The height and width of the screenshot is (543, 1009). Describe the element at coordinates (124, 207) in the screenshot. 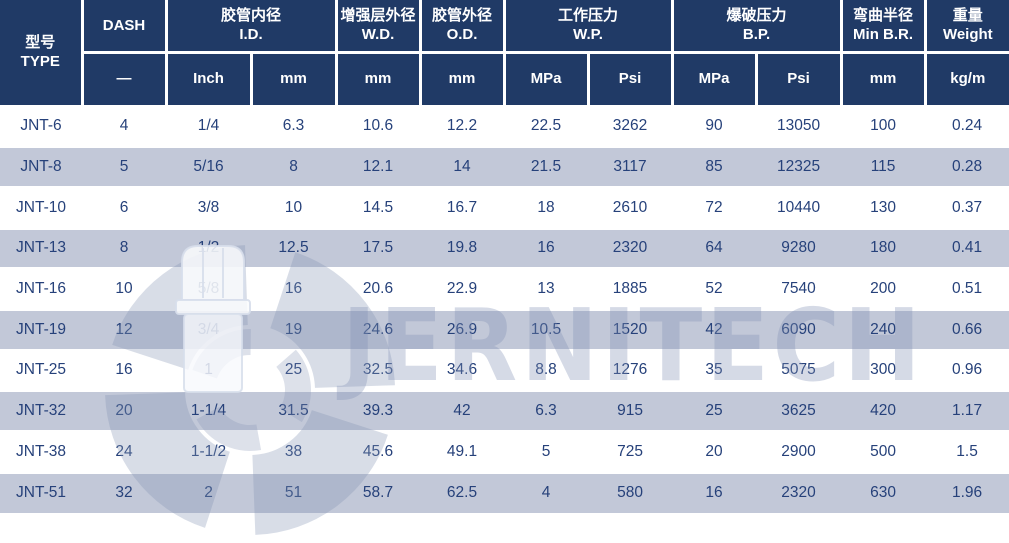

I see `table-cell: 6` at that location.